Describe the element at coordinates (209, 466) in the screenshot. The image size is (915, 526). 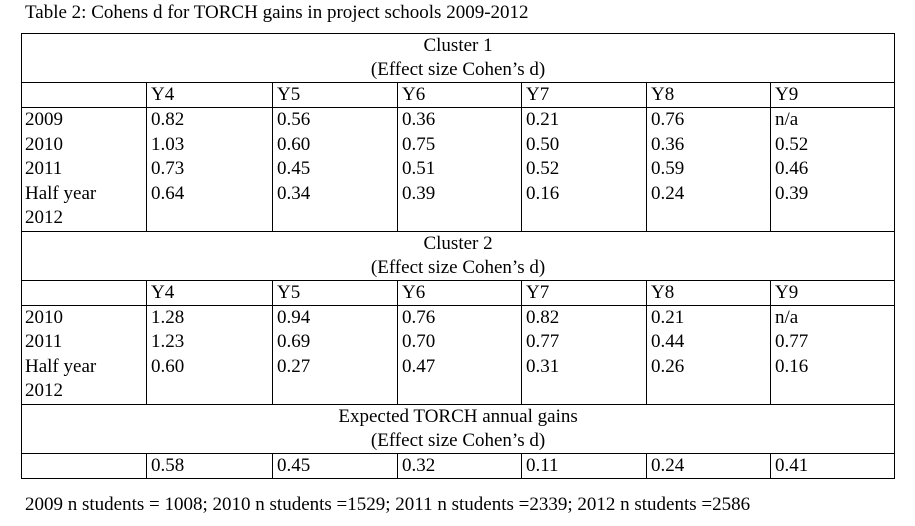
I see `table-cell: 0.58` at that location.